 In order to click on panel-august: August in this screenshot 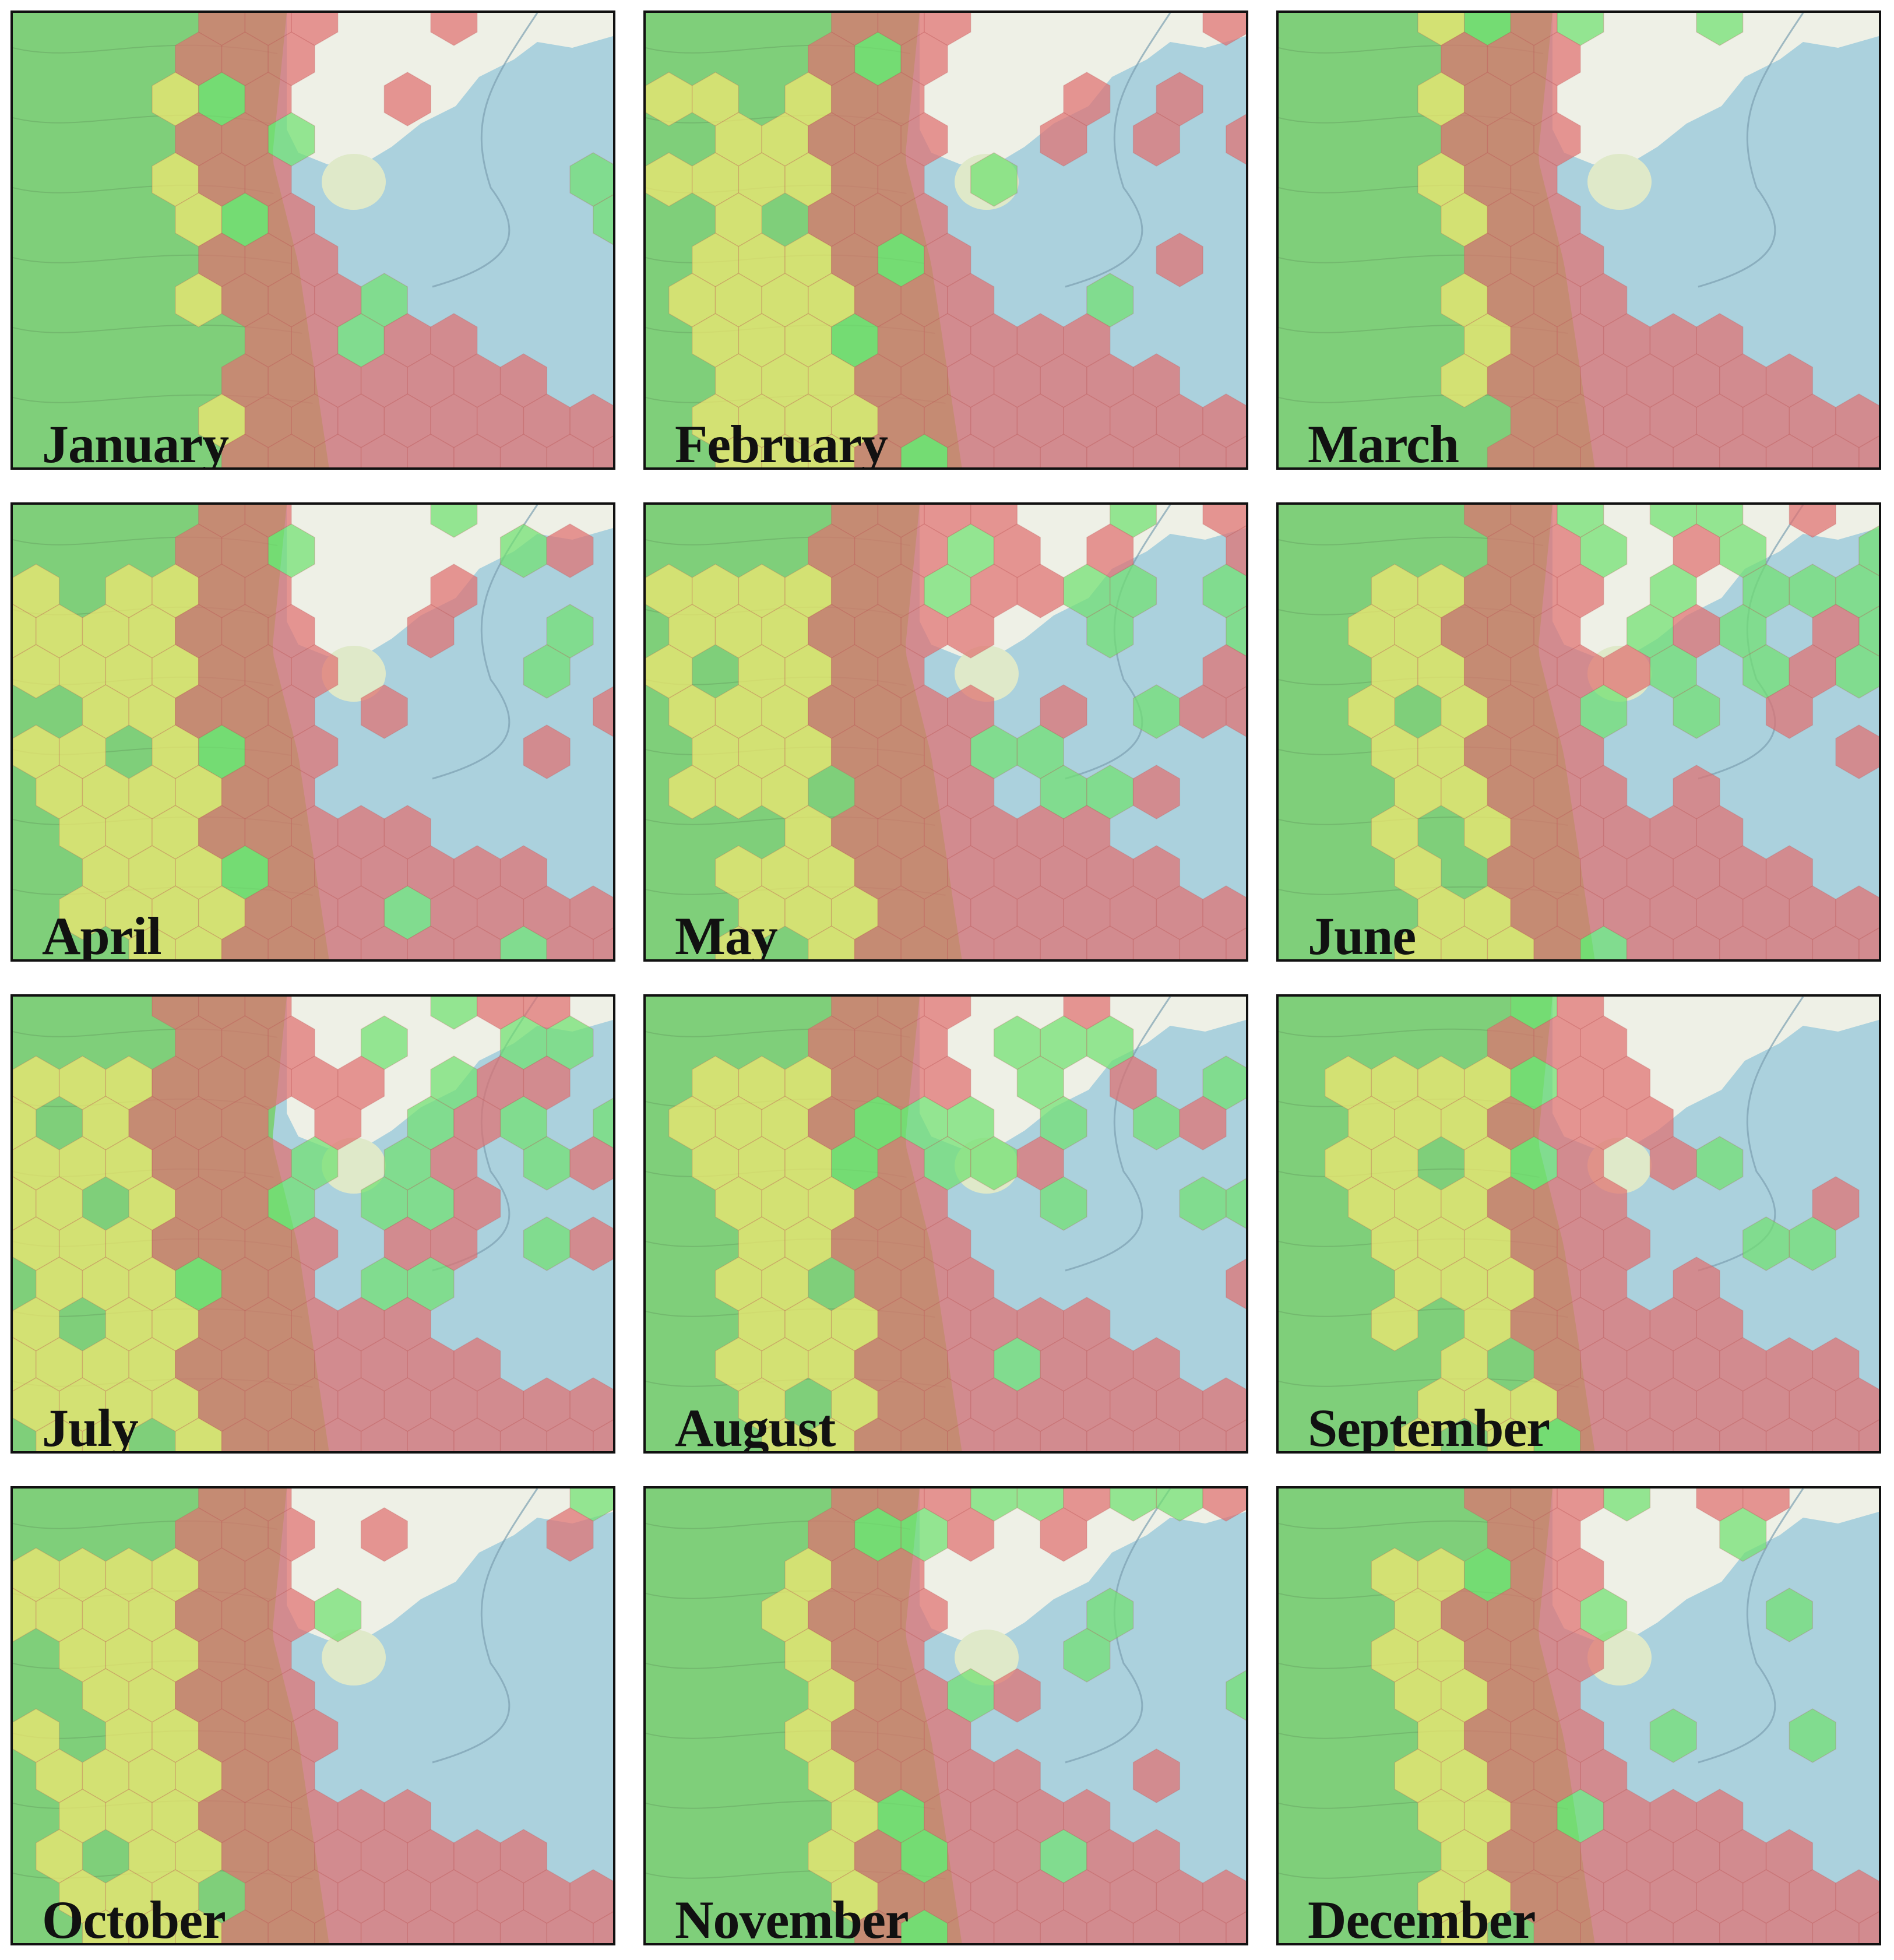, I will do `click(945, 1224)`.